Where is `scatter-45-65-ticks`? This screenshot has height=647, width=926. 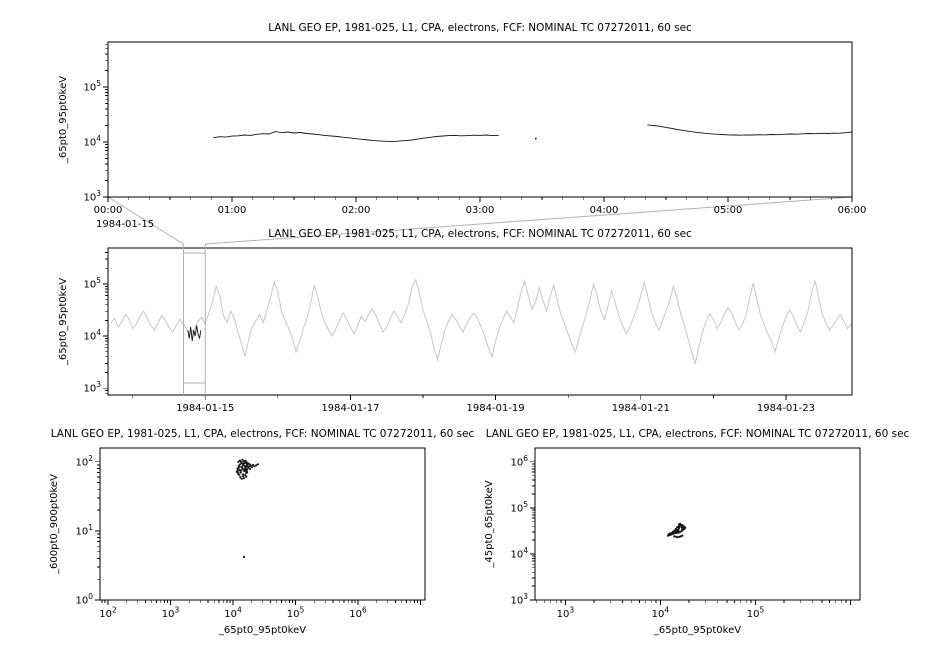 scatter-45-65-ticks is located at coordinates (690, 533).